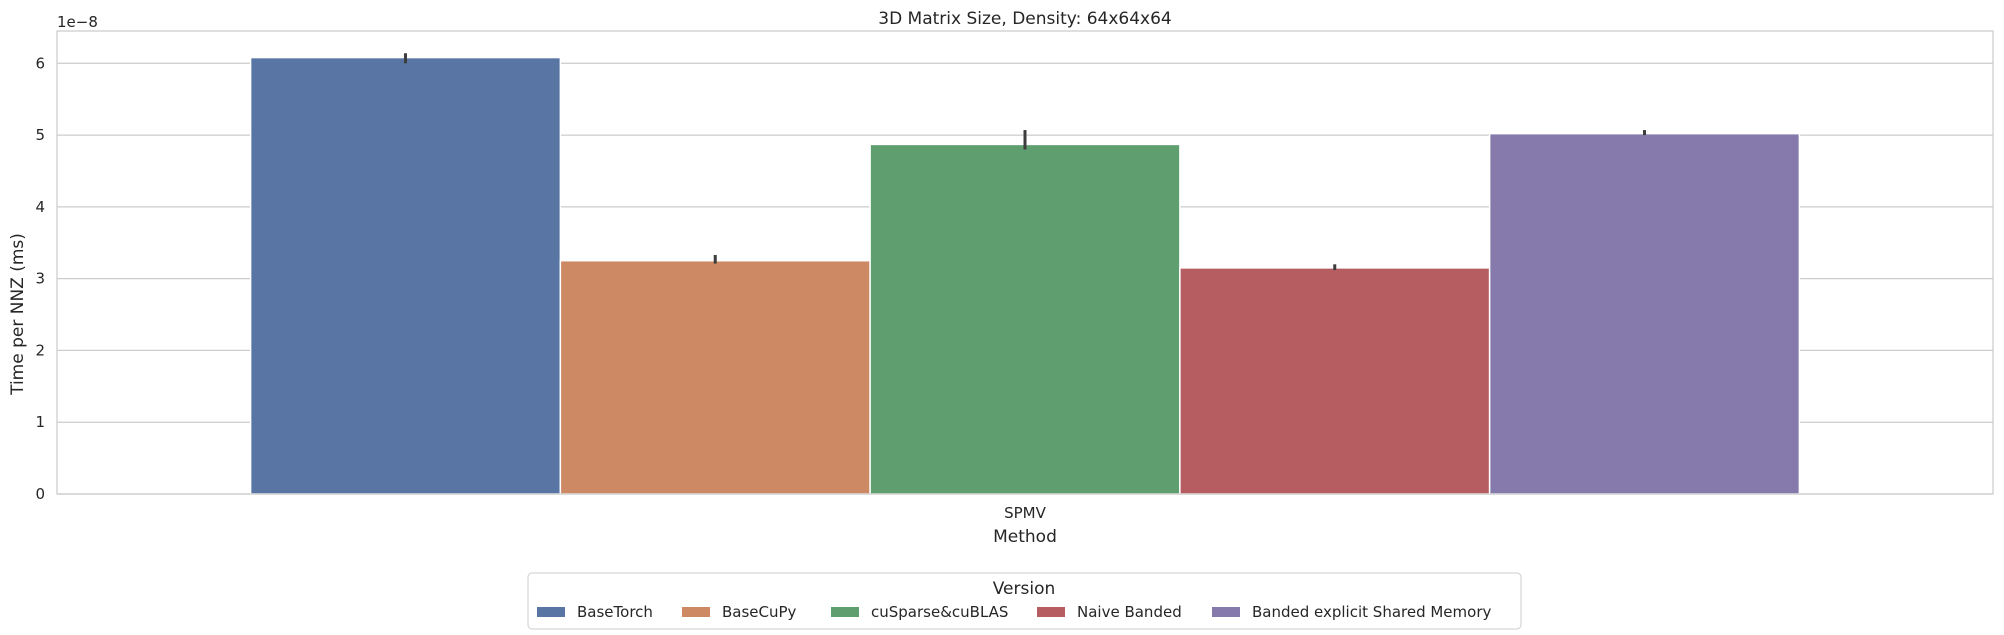 The height and width of the screenshot is (635, 2004). What do you see at coordinates (40, 135) in the screenshot?
I see `y-tick-label: 5` at bounding box center [40, 135].